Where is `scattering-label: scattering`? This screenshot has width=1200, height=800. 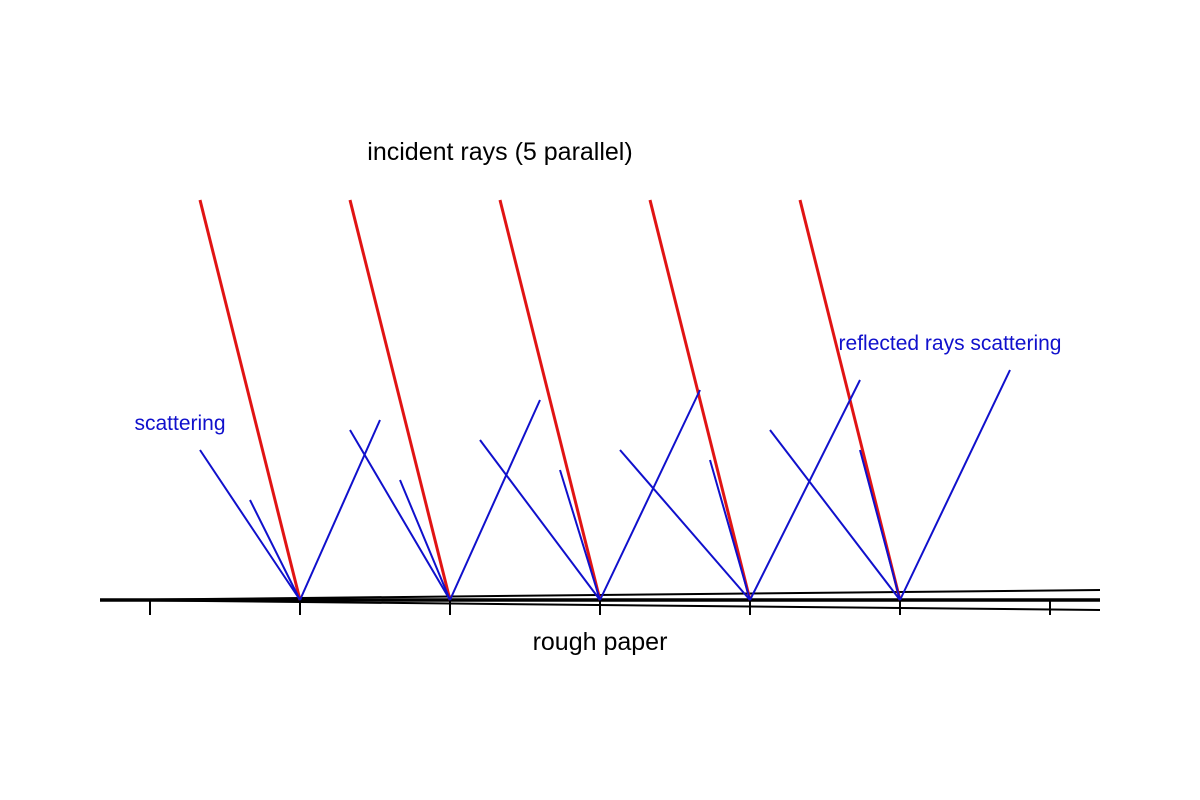
scattering-label: scattering is located at coordinates (179, 423).